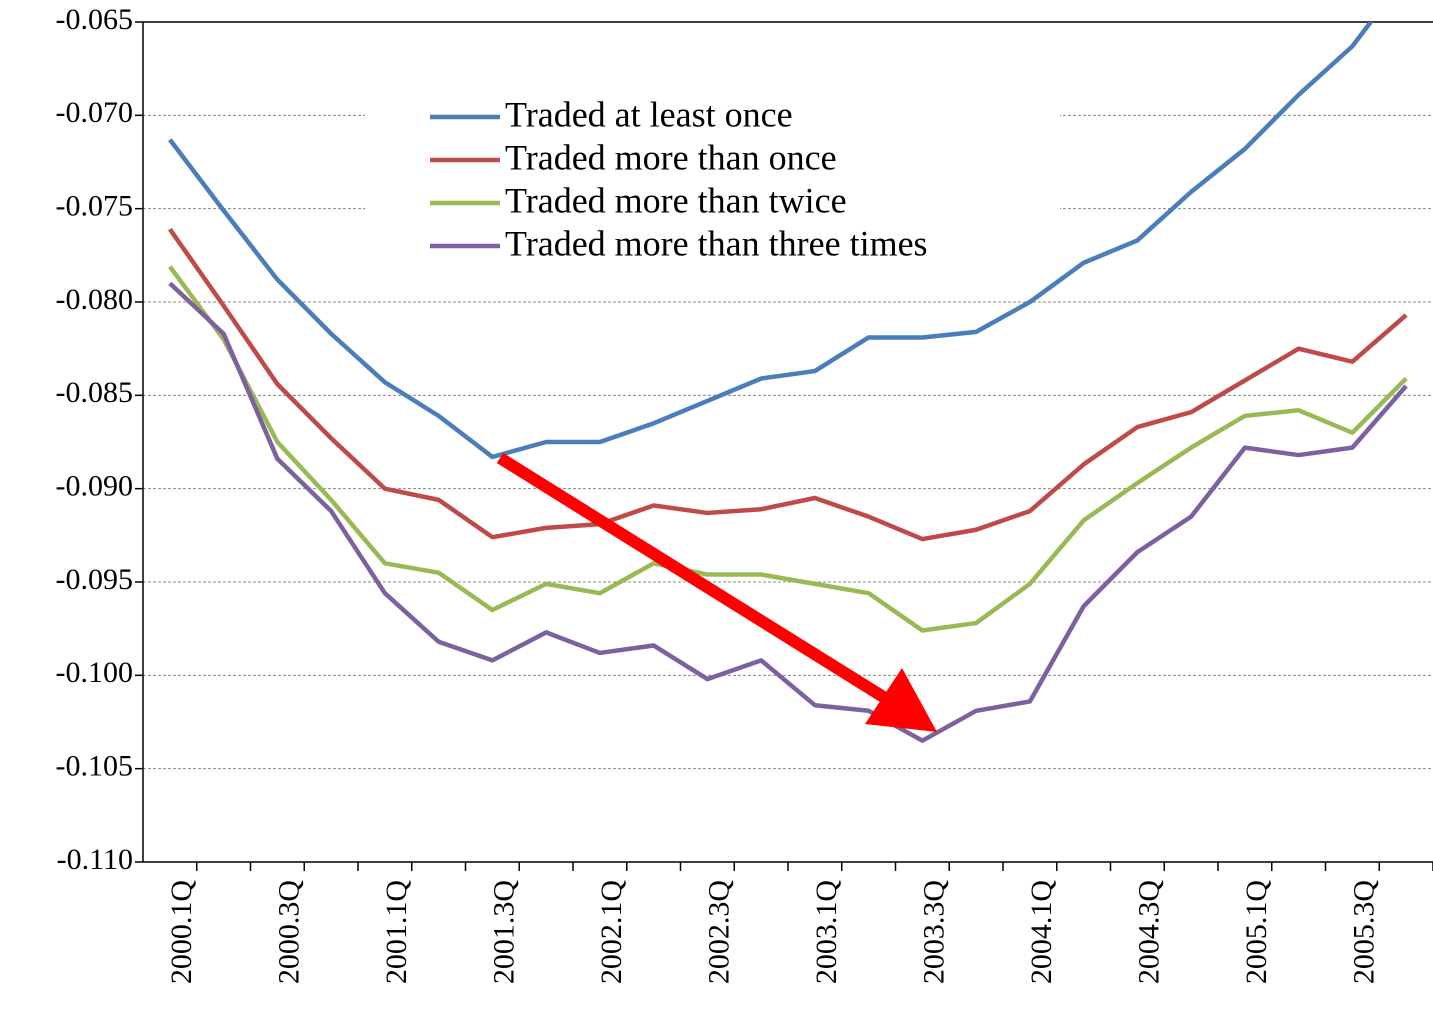  What do you see at coordinates (901, 700) in the screenshot?
I see `arrow-head` at bounding box center [901, 700].